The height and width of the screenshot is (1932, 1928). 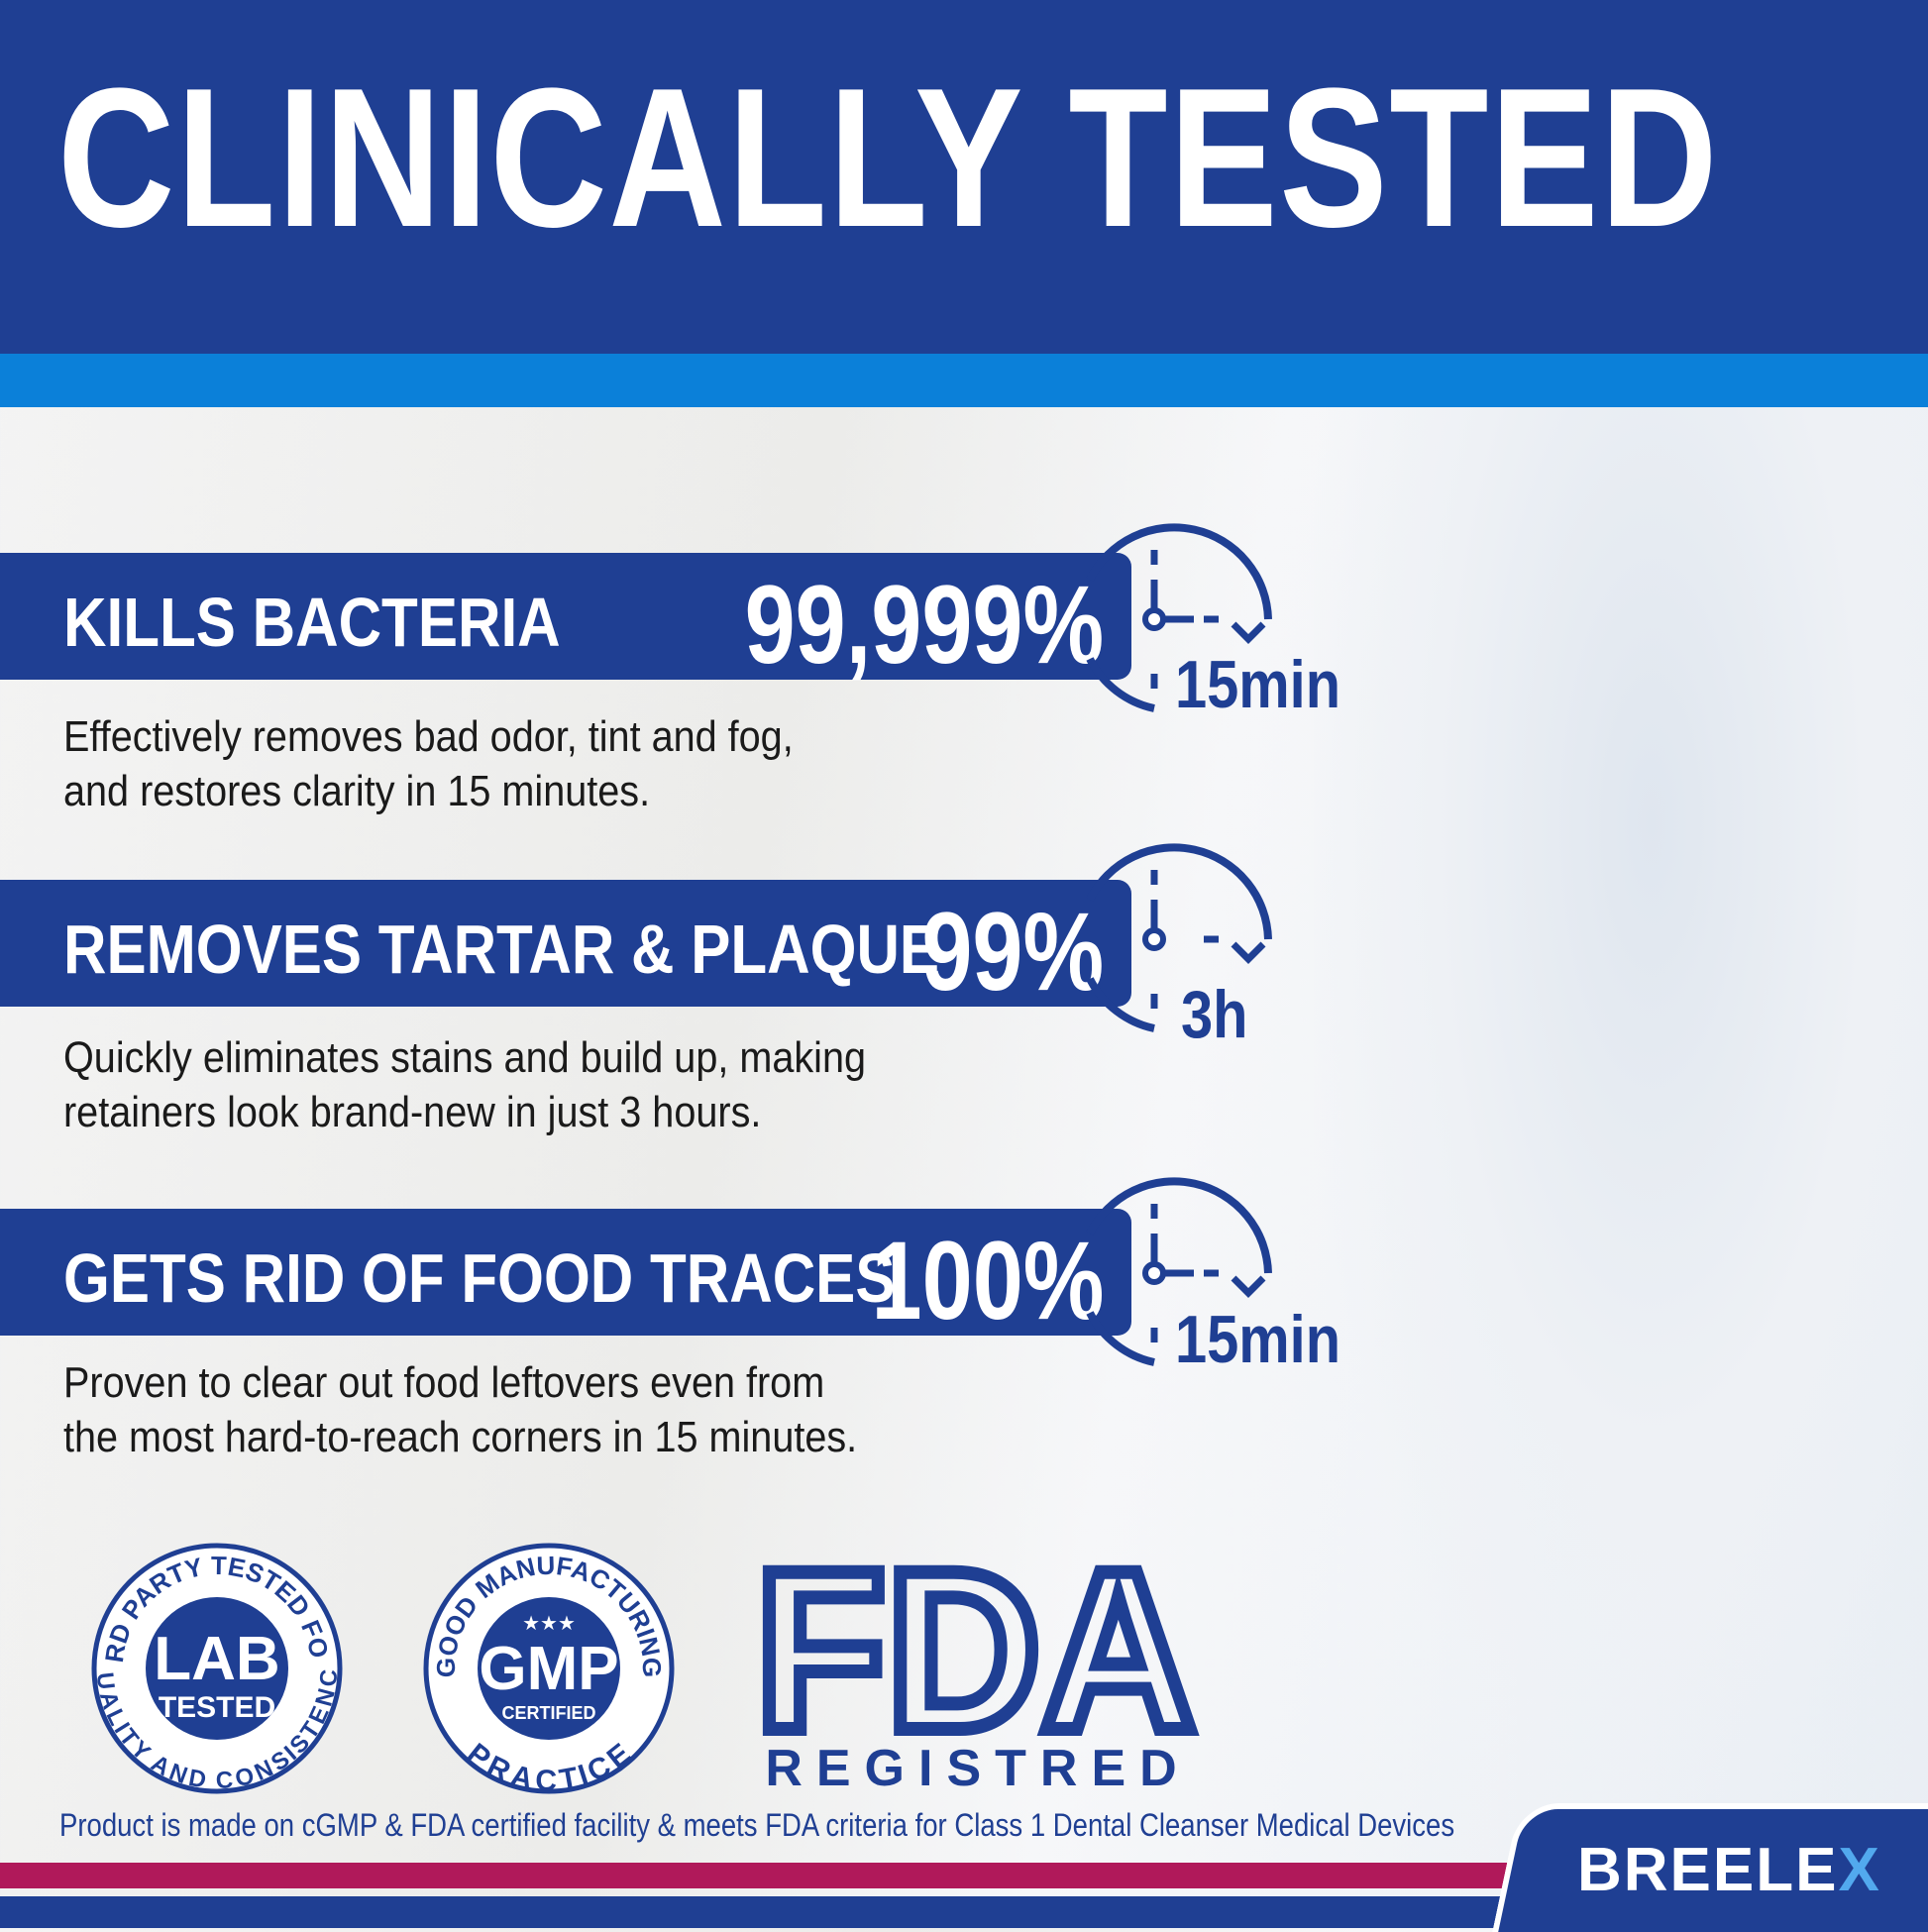 What do you see at coordinates (1859, 1870) in the screenshot?
I see `brand-x: X` at bounding box center [1859, 1870].